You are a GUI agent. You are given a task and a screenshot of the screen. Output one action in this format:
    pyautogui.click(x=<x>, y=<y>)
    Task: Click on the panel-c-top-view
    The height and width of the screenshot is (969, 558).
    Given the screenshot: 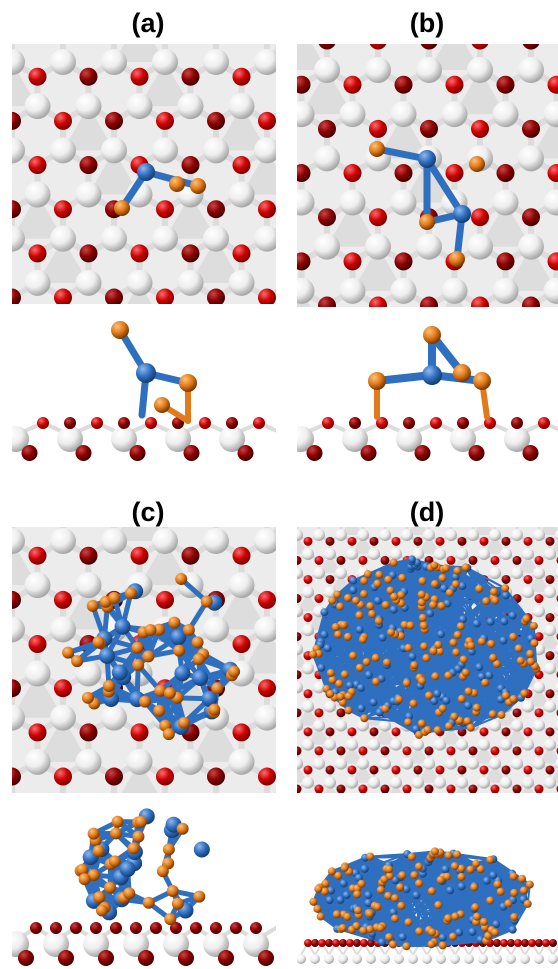 What is the action you would take?
    pyautogui.click(x=144, y=660)
    